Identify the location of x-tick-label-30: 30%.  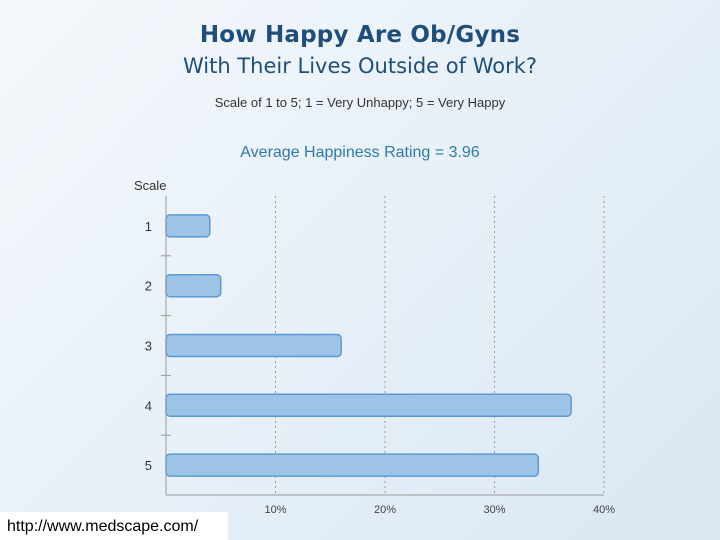
(494, 510).